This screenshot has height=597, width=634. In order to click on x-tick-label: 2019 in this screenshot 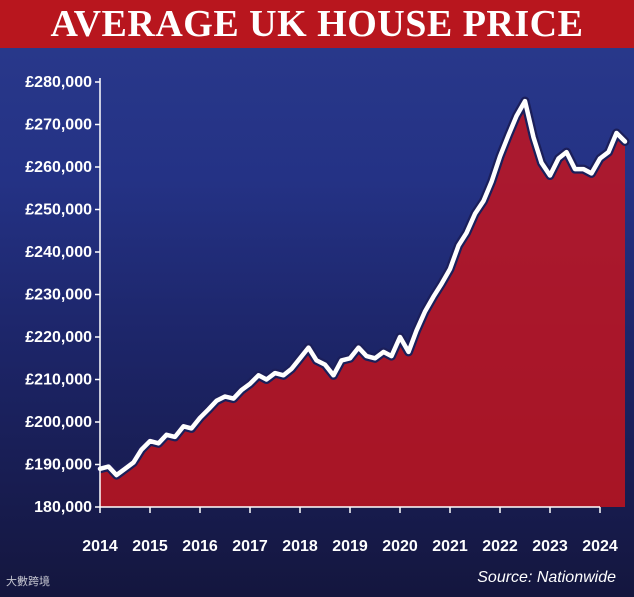, I will do `click(350, 546)`.